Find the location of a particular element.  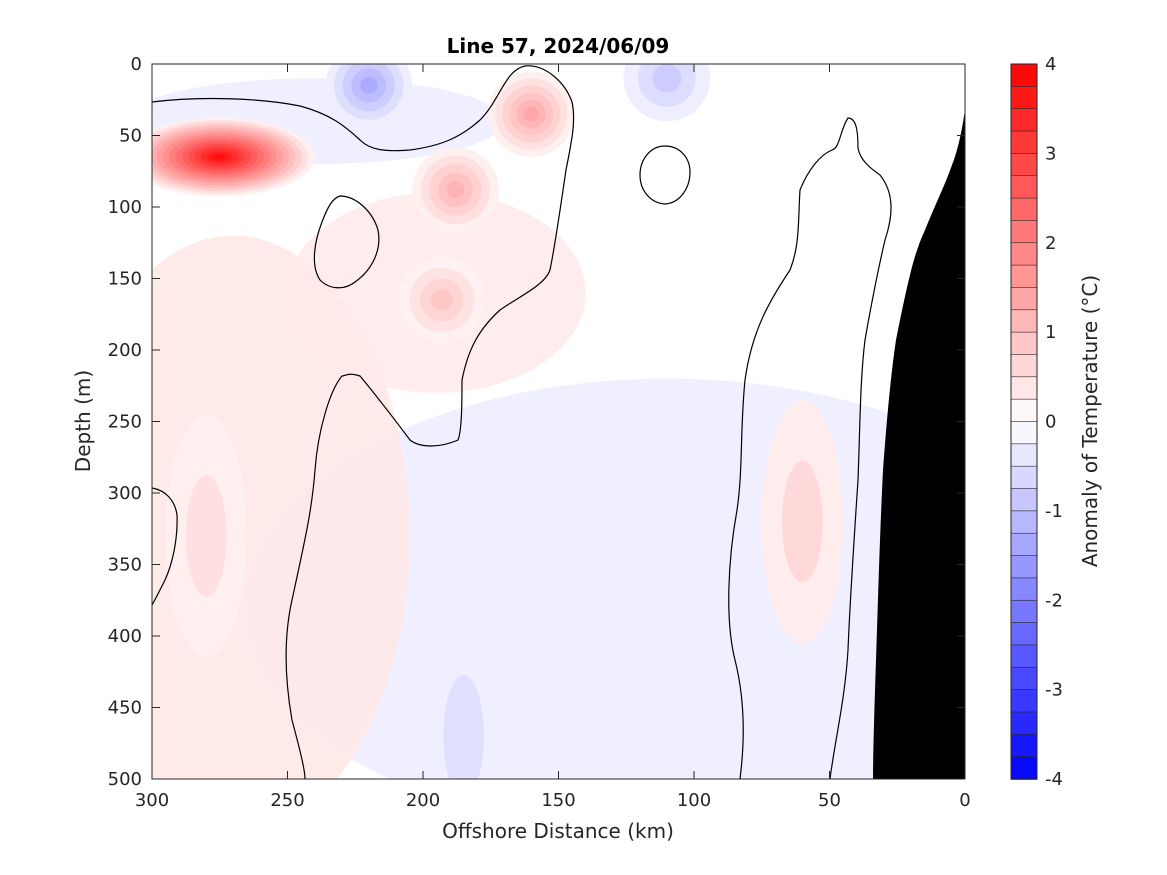

y-axis-label: Depth (m) is located at coordinates (83, 421).